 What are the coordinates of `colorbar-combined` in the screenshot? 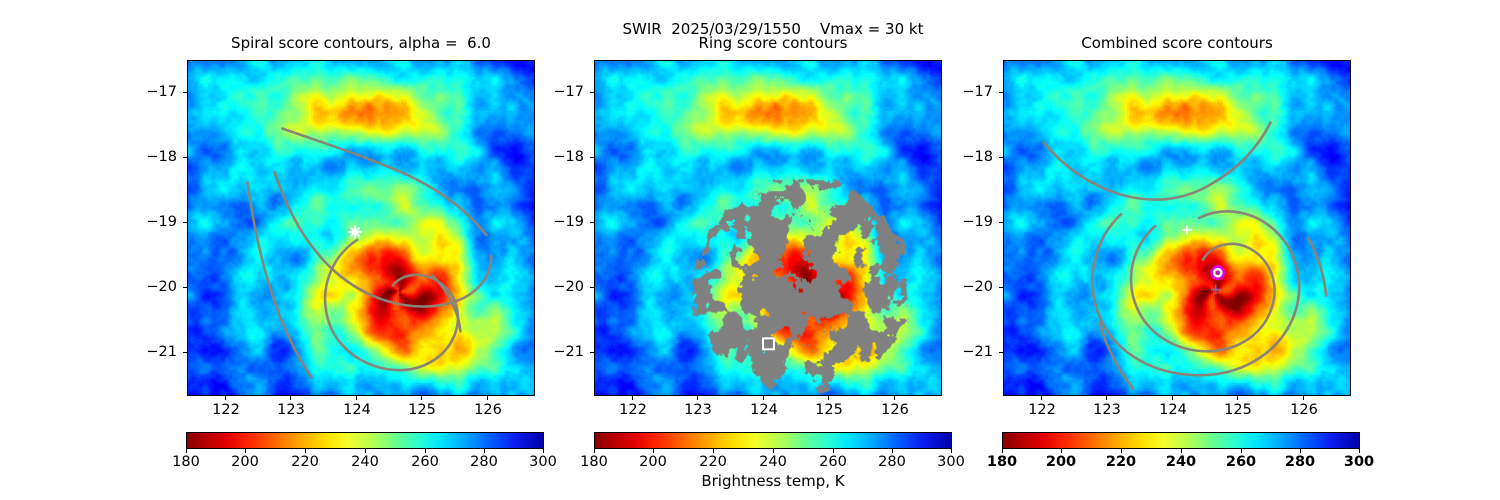 It's located at (1181, 440).